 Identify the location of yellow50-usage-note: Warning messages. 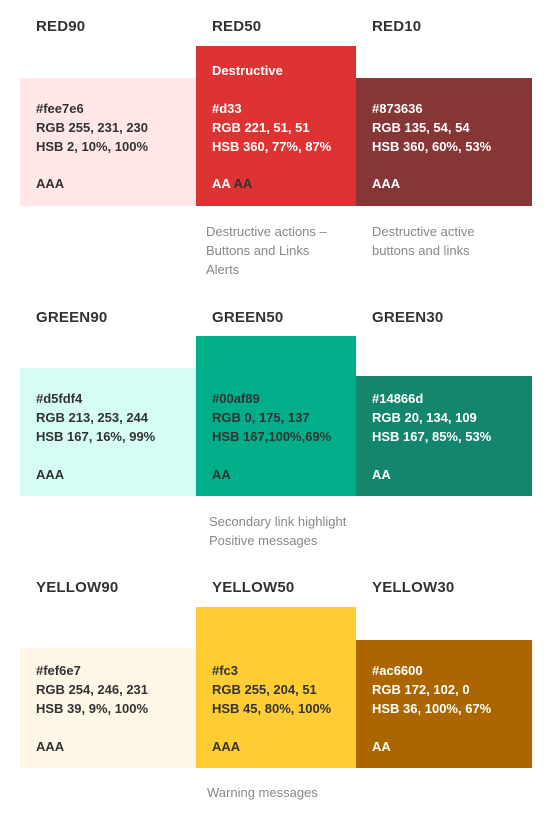
(262, 792).